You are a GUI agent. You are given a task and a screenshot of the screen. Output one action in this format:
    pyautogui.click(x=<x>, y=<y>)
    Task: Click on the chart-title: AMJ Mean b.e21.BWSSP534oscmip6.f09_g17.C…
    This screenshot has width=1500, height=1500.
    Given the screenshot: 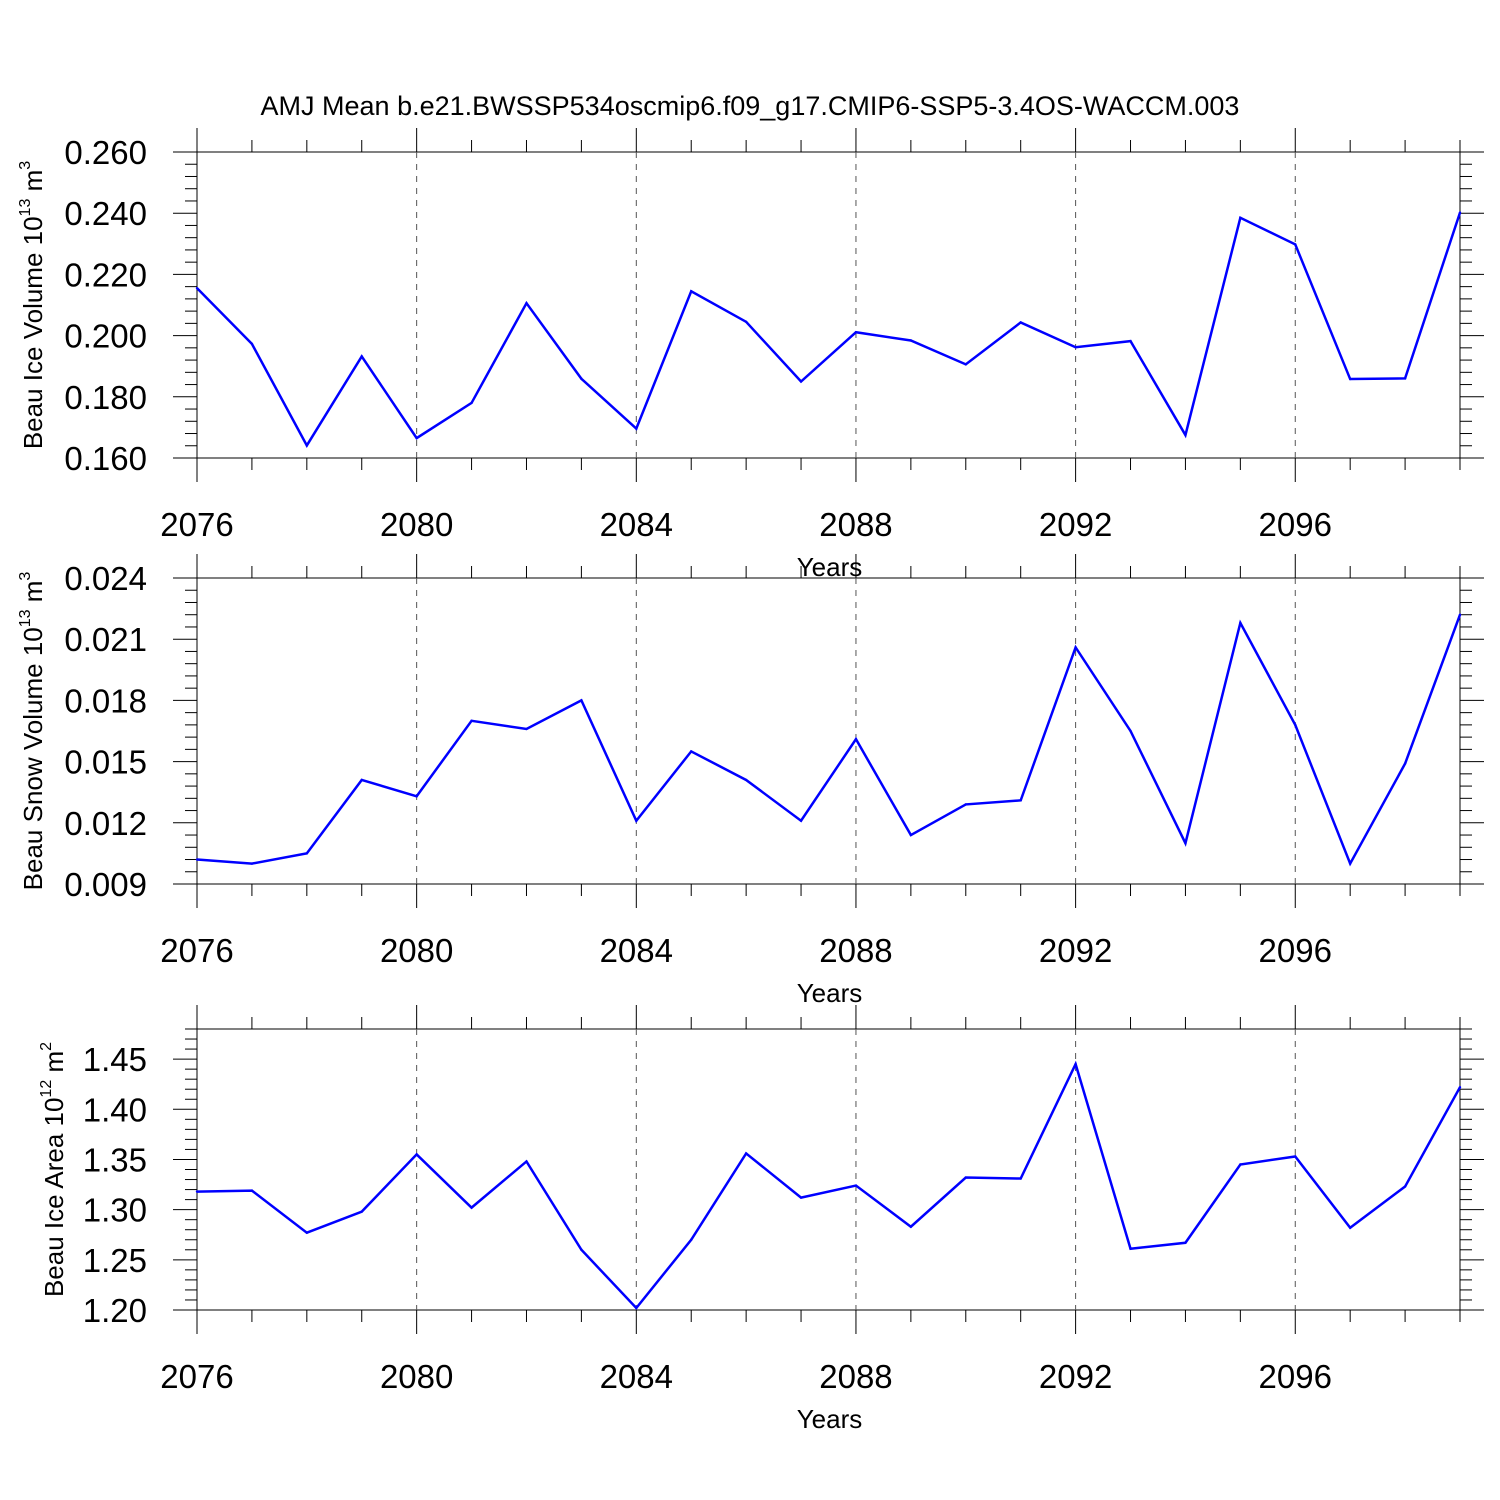 What is the action you would take?
    pyautogui.click(x=750, y=106)
    